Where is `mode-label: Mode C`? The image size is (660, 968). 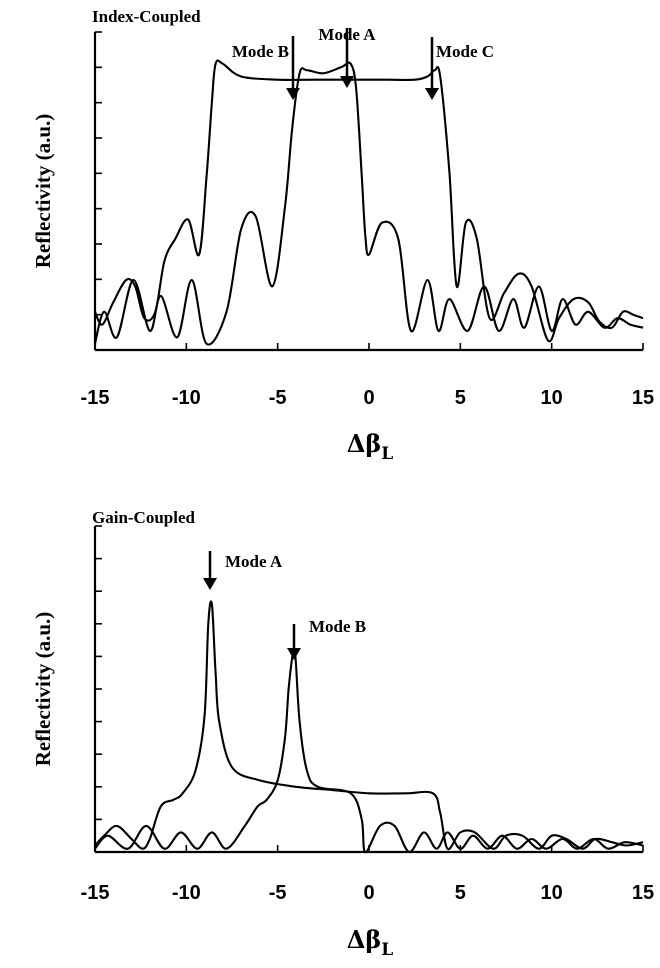
mode-label: Mode C is located at coordinates (465, 51).